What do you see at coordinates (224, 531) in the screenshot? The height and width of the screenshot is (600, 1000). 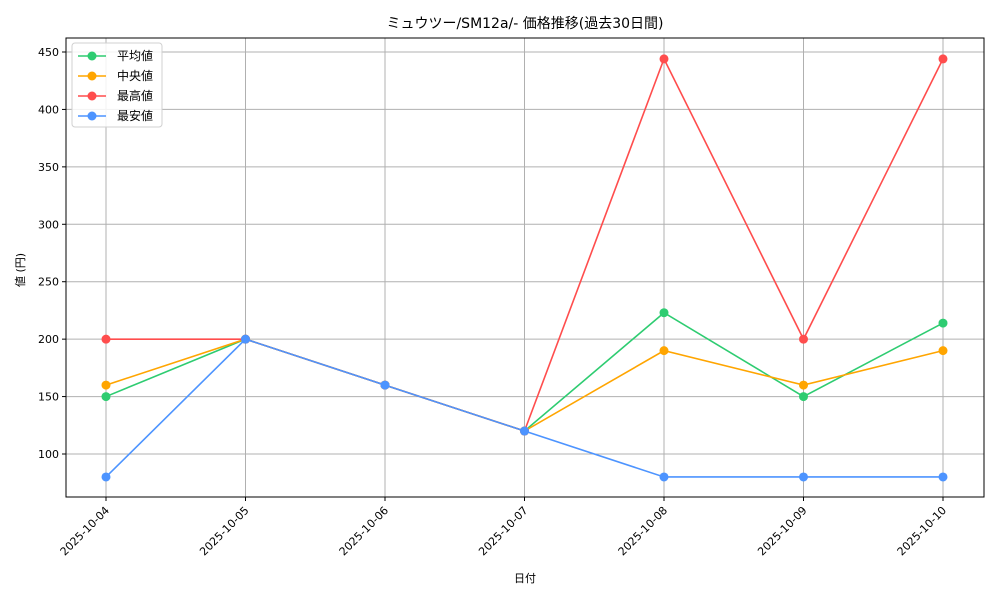 I see `x-tick-label: 2025-10-05` at bounding box center [224, 531].